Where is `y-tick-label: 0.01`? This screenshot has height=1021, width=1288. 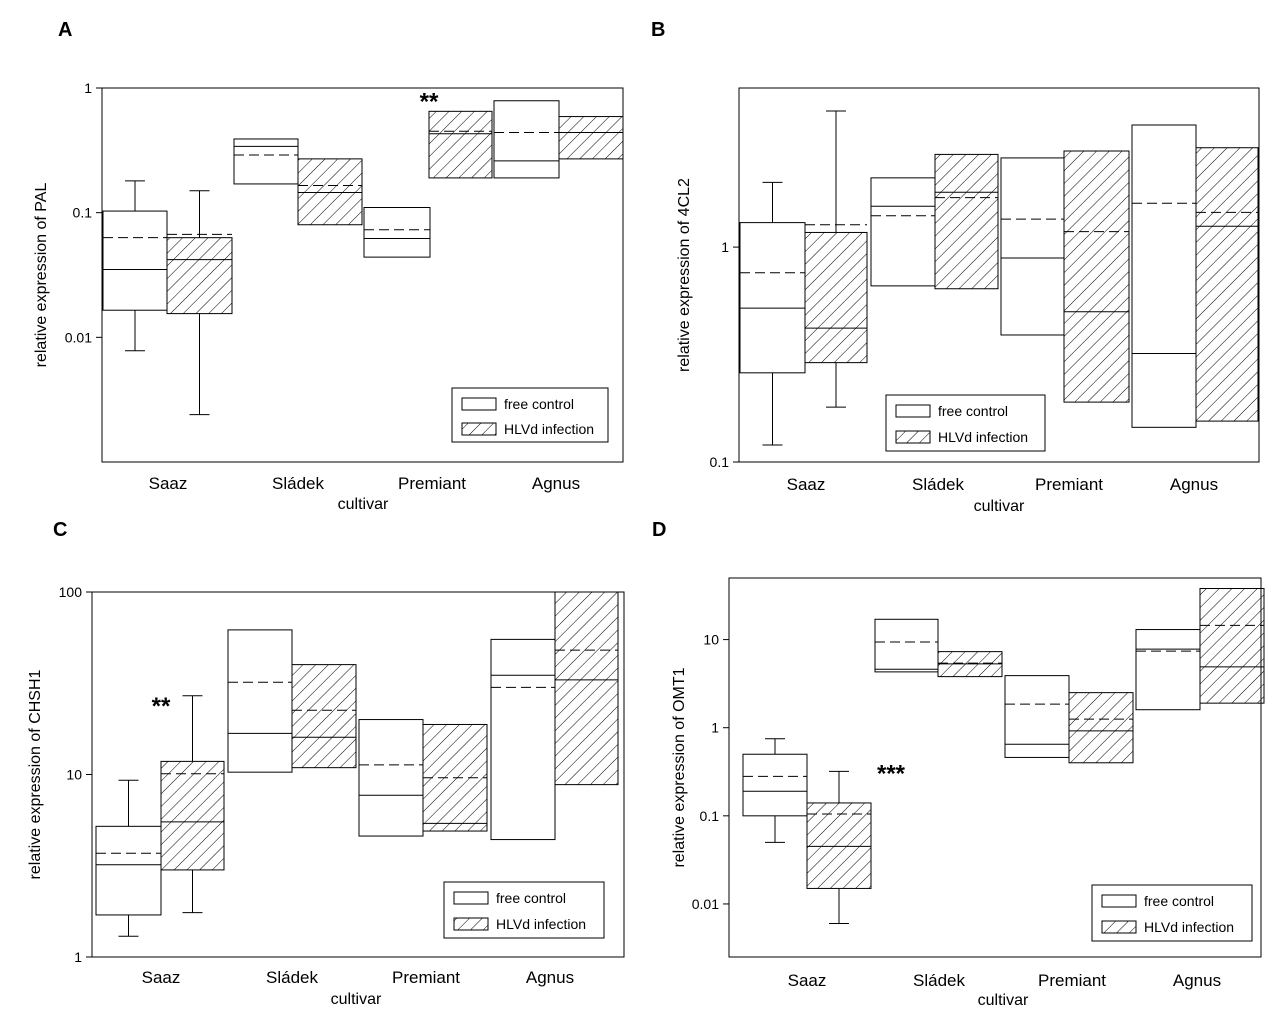 y-tick-label: 0.01 is located at coordinates (705, 904).